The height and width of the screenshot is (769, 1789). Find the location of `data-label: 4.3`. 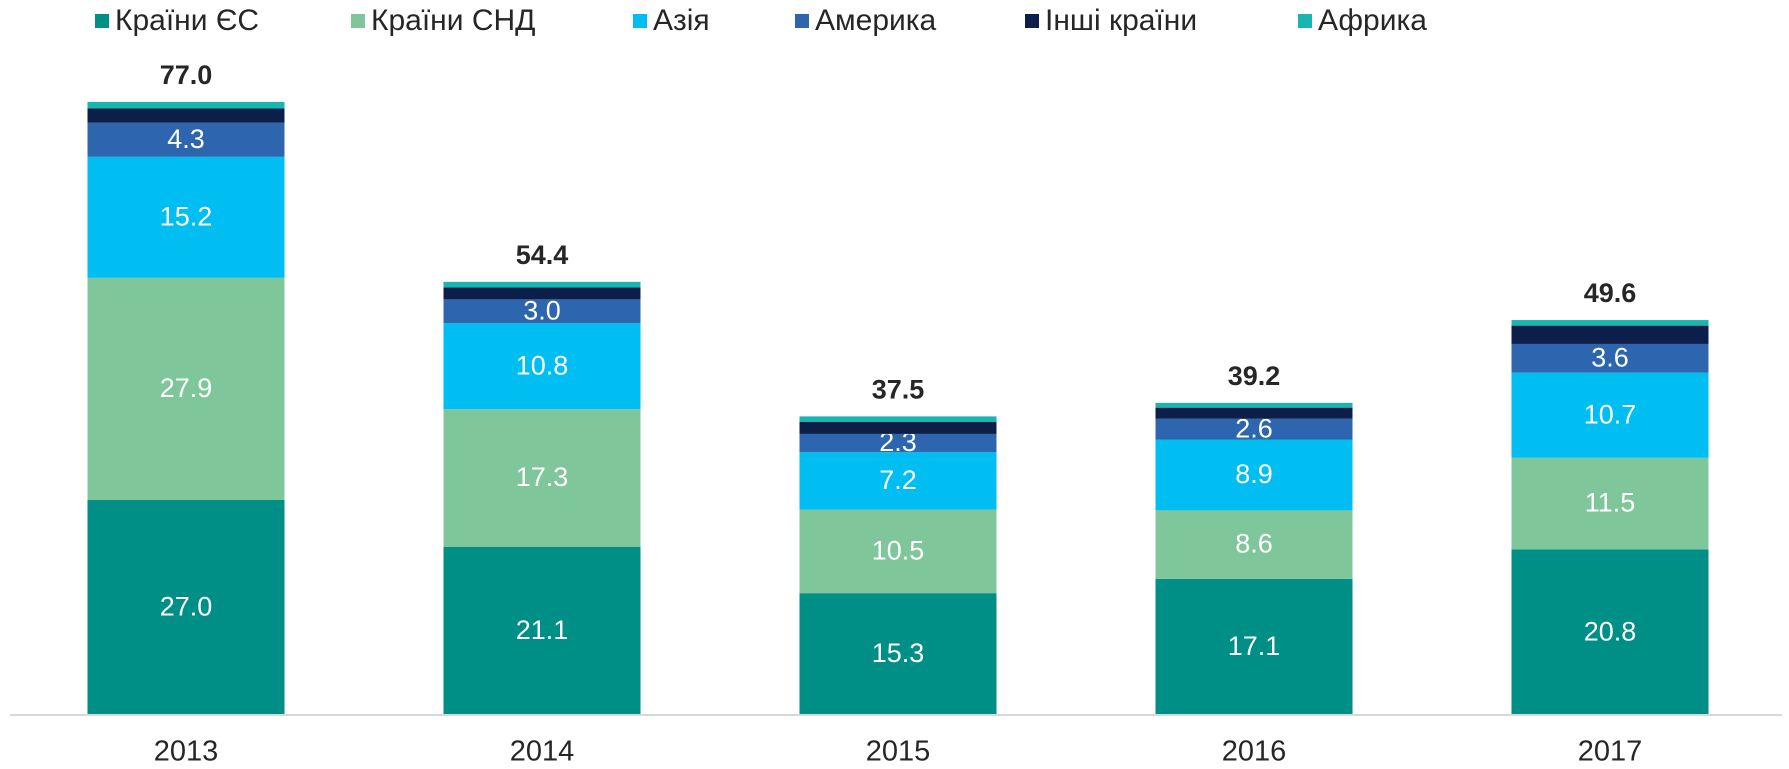

data-label: 4.3 is located at coordinates (186, 139).